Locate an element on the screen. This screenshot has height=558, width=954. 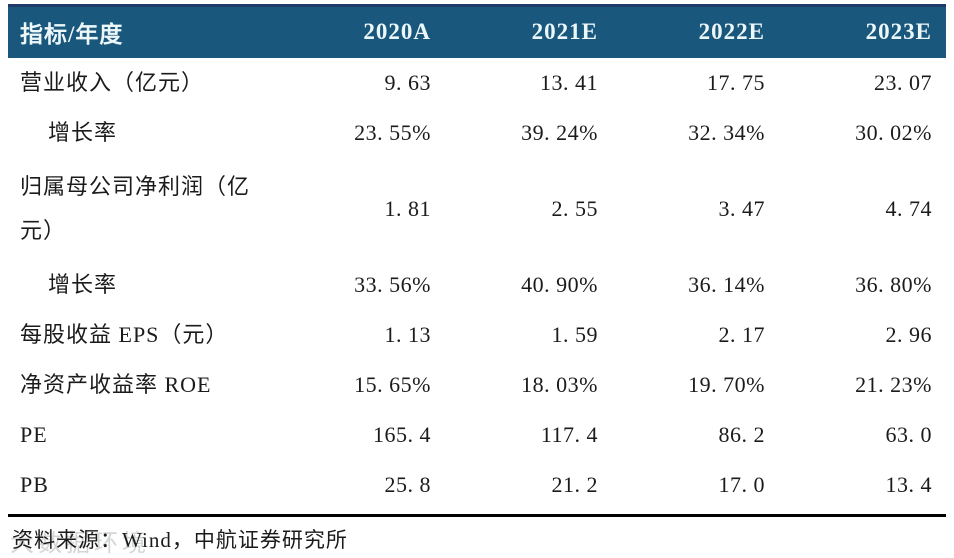
value-cell: 15. 65% is located at coordinates (392, 384).